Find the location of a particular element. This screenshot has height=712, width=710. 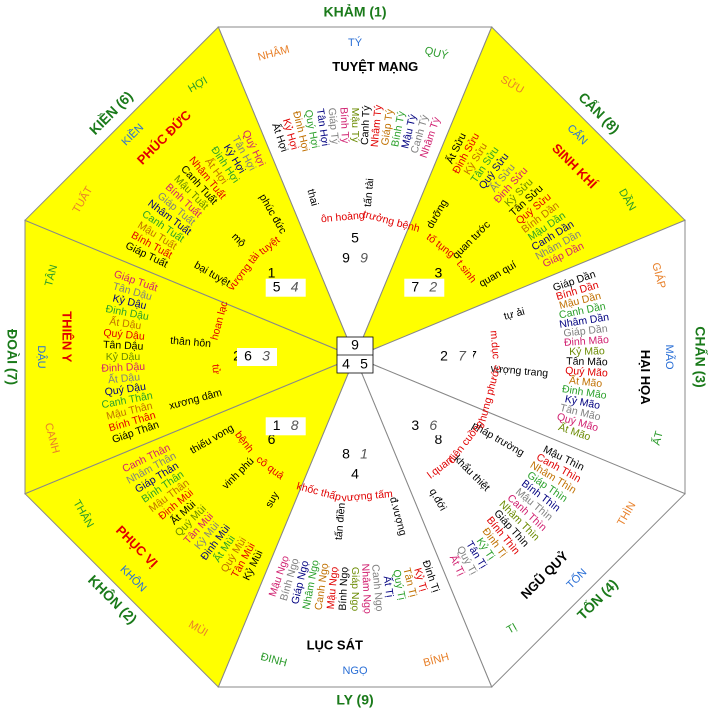

mountain-label: ẤT is located at coordinates (658, 437).